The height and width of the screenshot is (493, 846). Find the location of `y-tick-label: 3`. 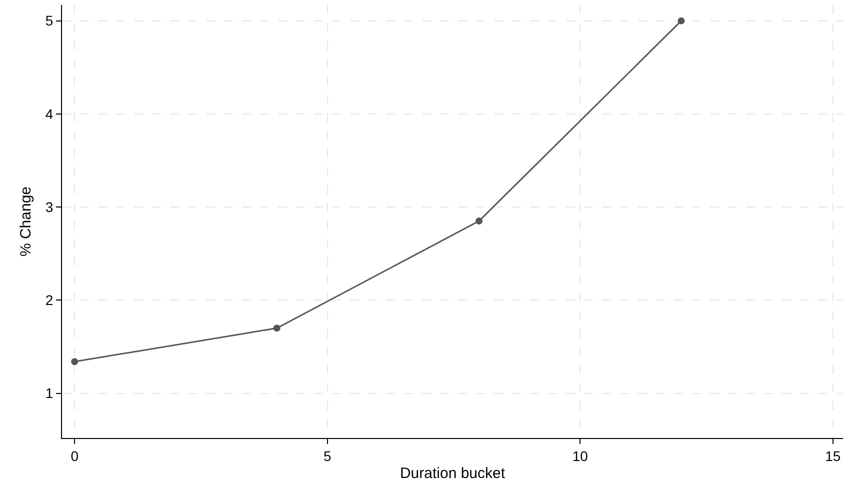

y-tick-label: 3 is located at coordinates (49, 206).